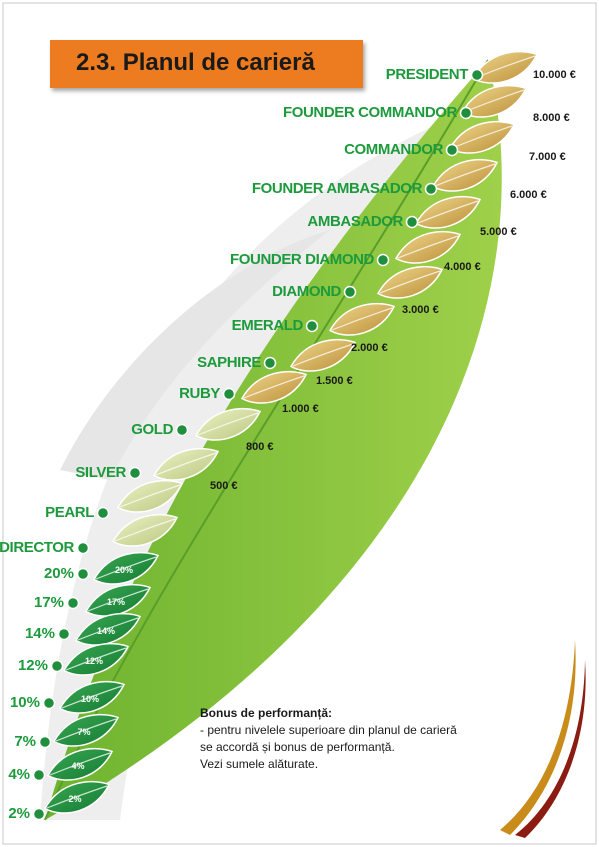  Describe the element at coordinates (39, 633) in the screenshot. I see `percent-label: 14%` at that location.